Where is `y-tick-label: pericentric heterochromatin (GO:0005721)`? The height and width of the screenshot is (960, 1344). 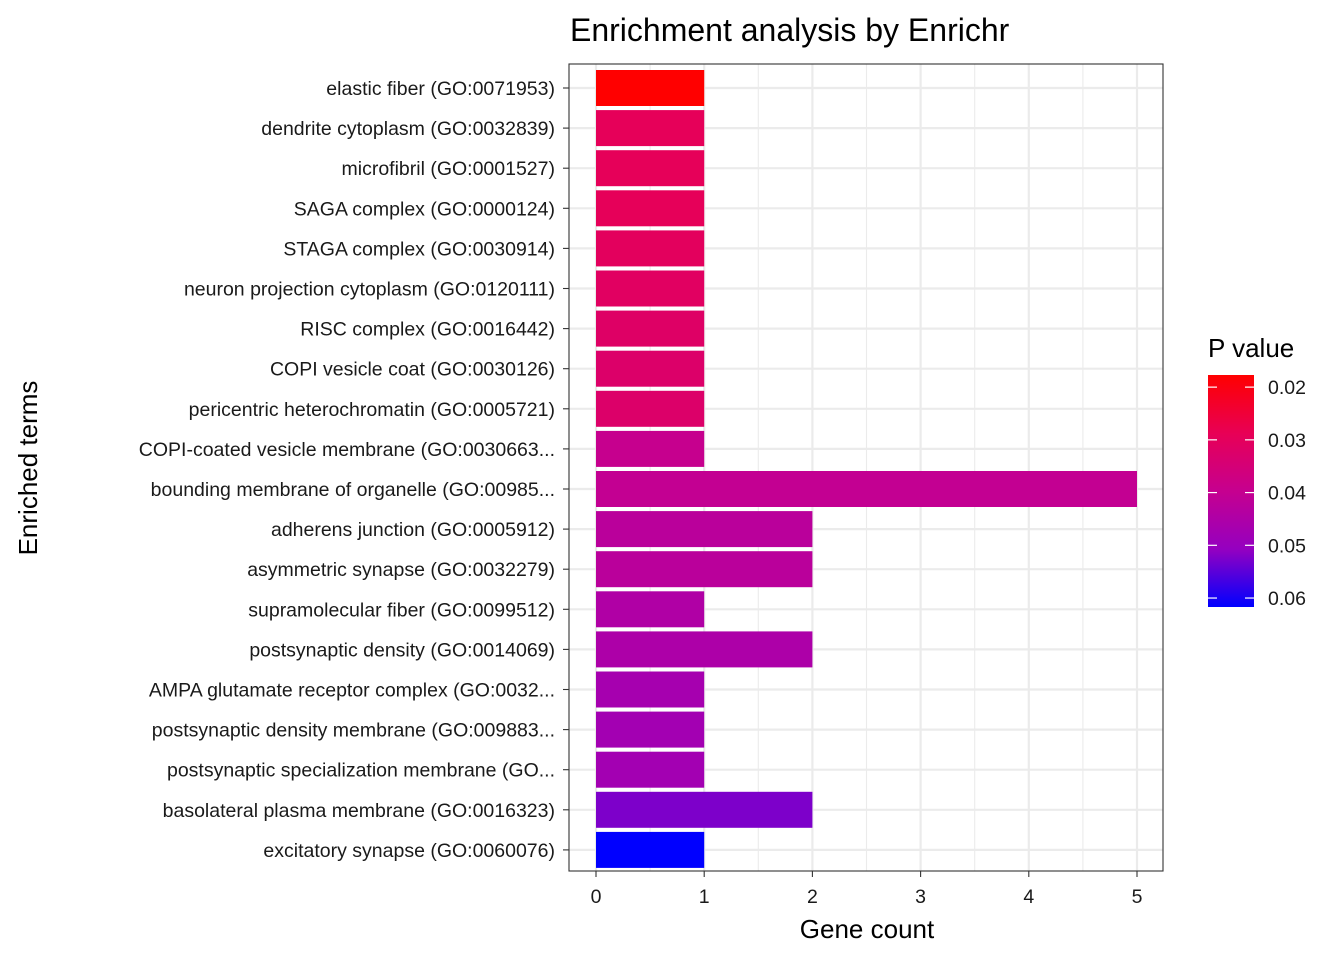 y-tick-label: pericentric heterochromatin (GO:0005721) is located at coordinates (372, 410).